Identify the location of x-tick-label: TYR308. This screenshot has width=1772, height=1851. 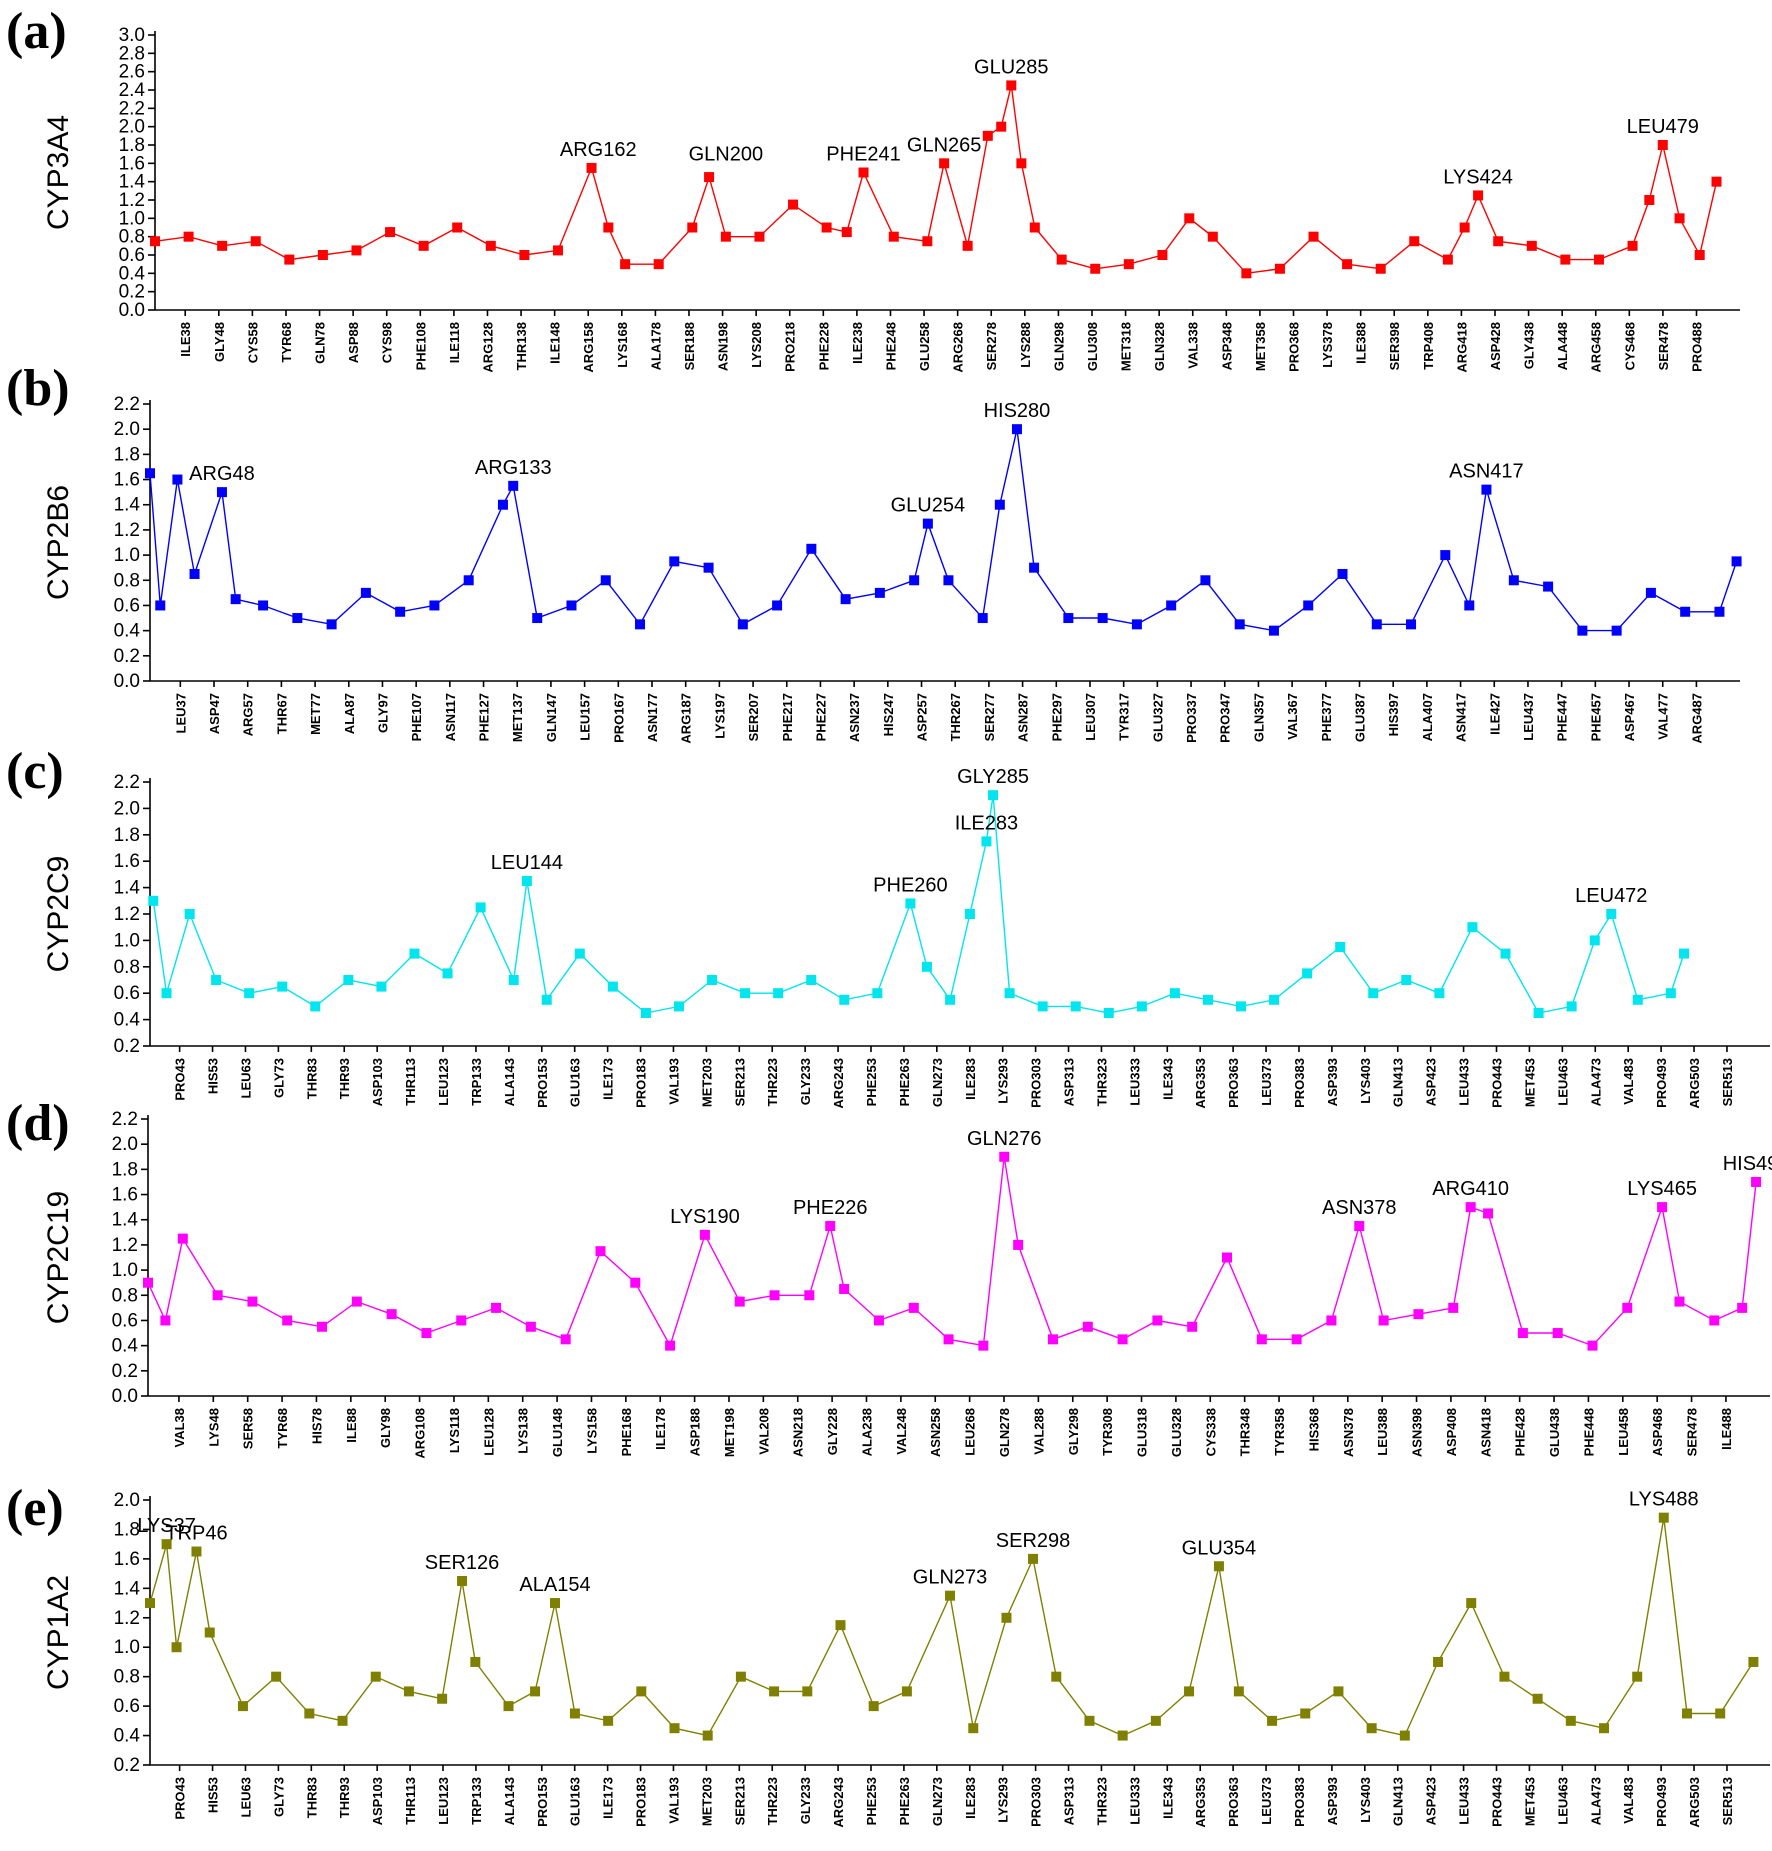
(1107, 1432).